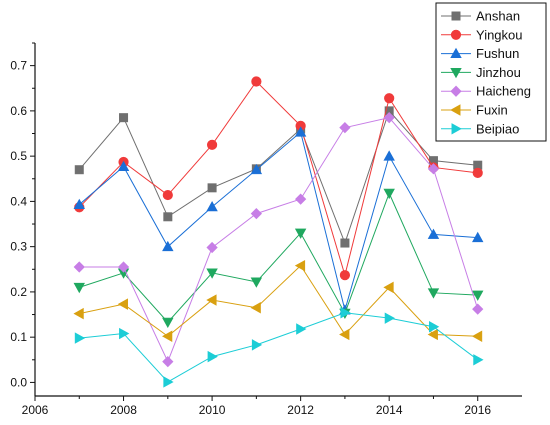  What do you see at coordinates (492, 110) in the screenshot?
I see `legend-label: Fuxin` at bounding box center [492, 110].